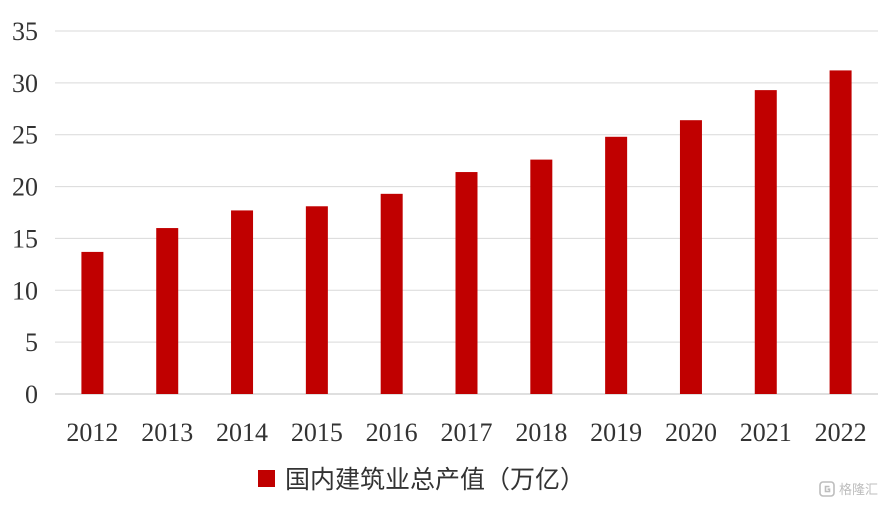  Describe the element at coordinates (691, 432) in the screenshot. I see `x-tick-label: 2020` at that location.